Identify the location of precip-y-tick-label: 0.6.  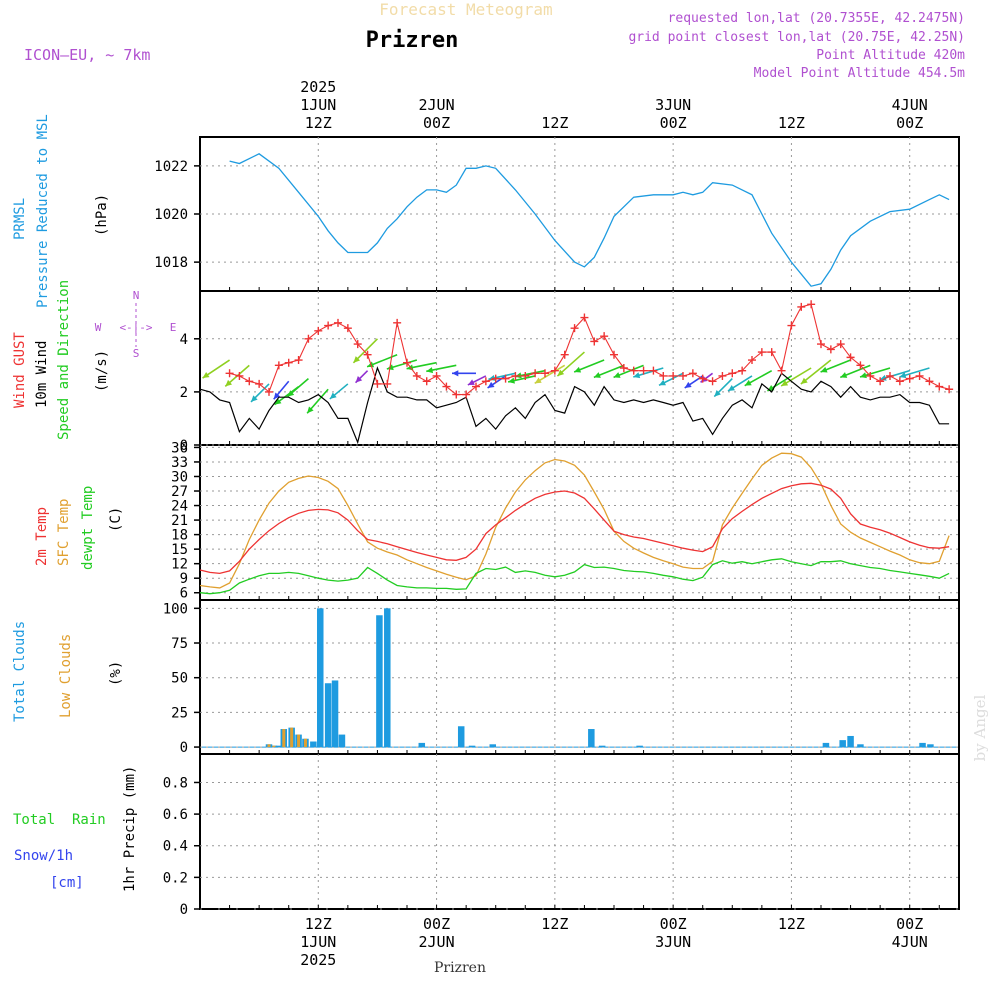
(175, 815).